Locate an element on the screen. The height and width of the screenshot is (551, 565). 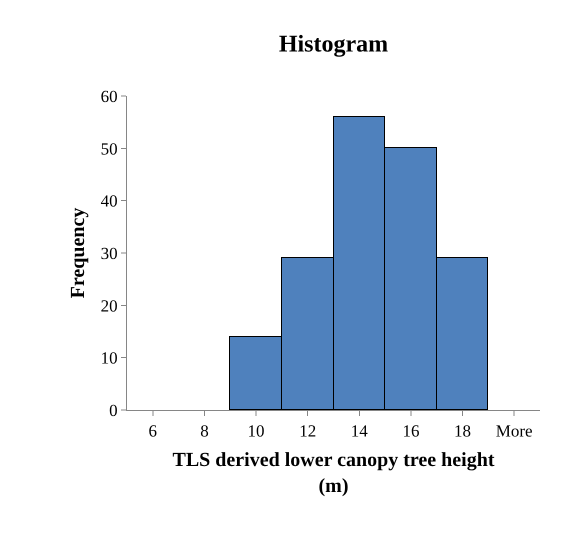
chart-title: Histogram is located at coordinates (333, 44).